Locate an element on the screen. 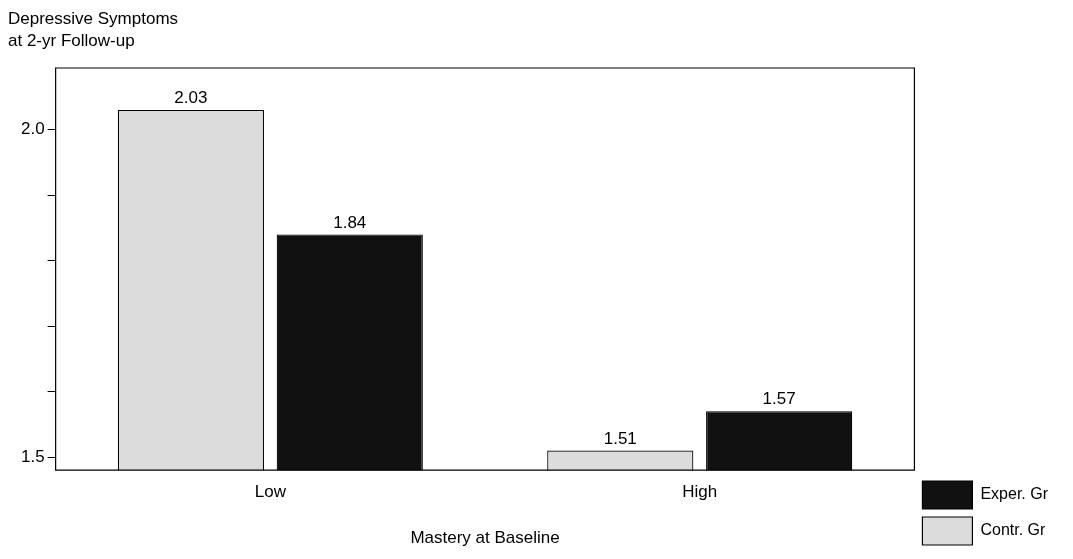 Image resolution: width=1073 pixels, height=559 pixels. y-tick-label: 2.0 is located at coordinates (32, 129).